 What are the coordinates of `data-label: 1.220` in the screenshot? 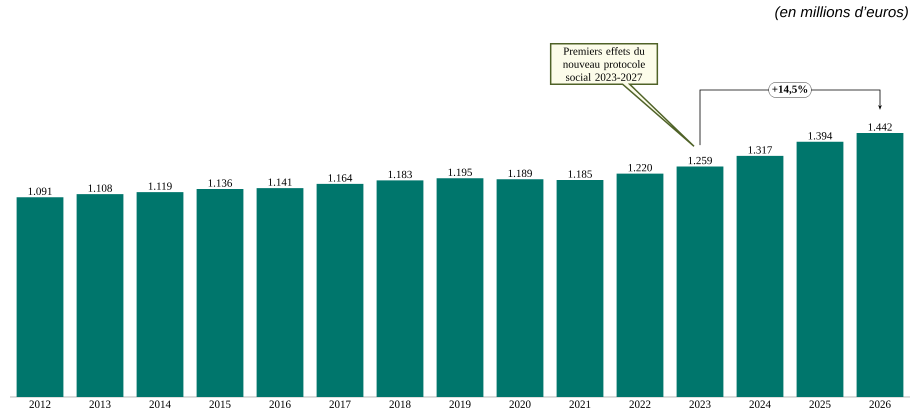 It's located at (640, 168).